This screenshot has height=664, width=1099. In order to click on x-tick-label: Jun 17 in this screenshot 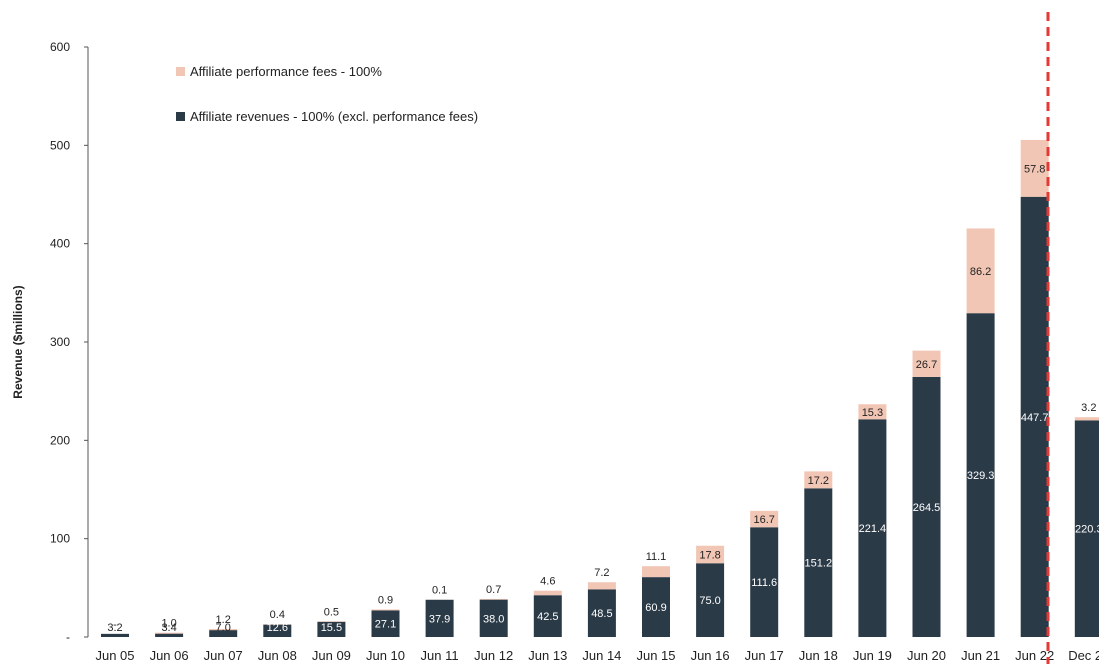, I will do `click(764, 655)`.